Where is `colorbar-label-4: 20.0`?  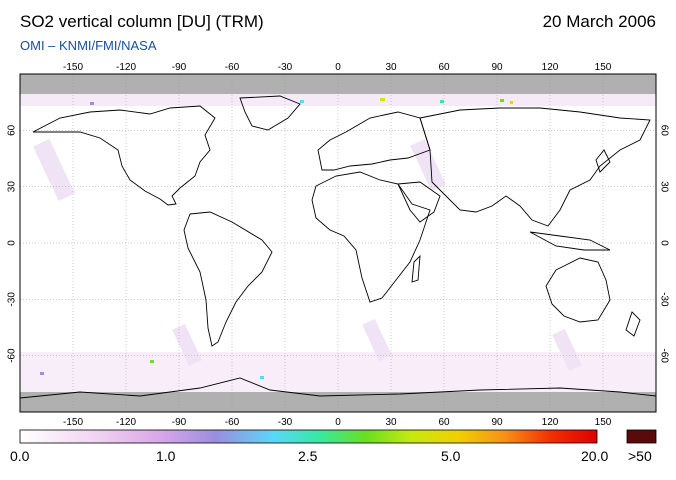 colorbar-label-4: 20.0 is located at coordinates (595, 456).